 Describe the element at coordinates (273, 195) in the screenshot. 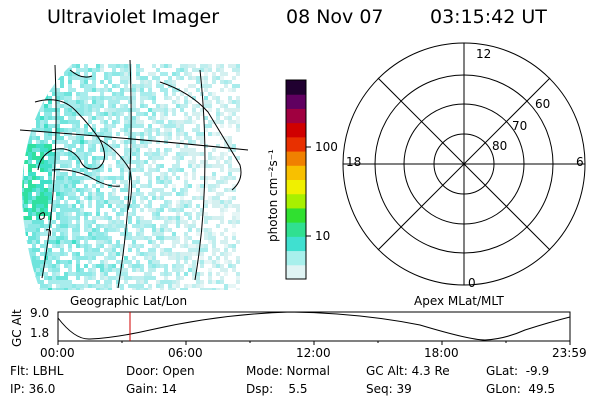

I see `colorbar-unit-label: photon cm⁻²s⁻¹` at that location.